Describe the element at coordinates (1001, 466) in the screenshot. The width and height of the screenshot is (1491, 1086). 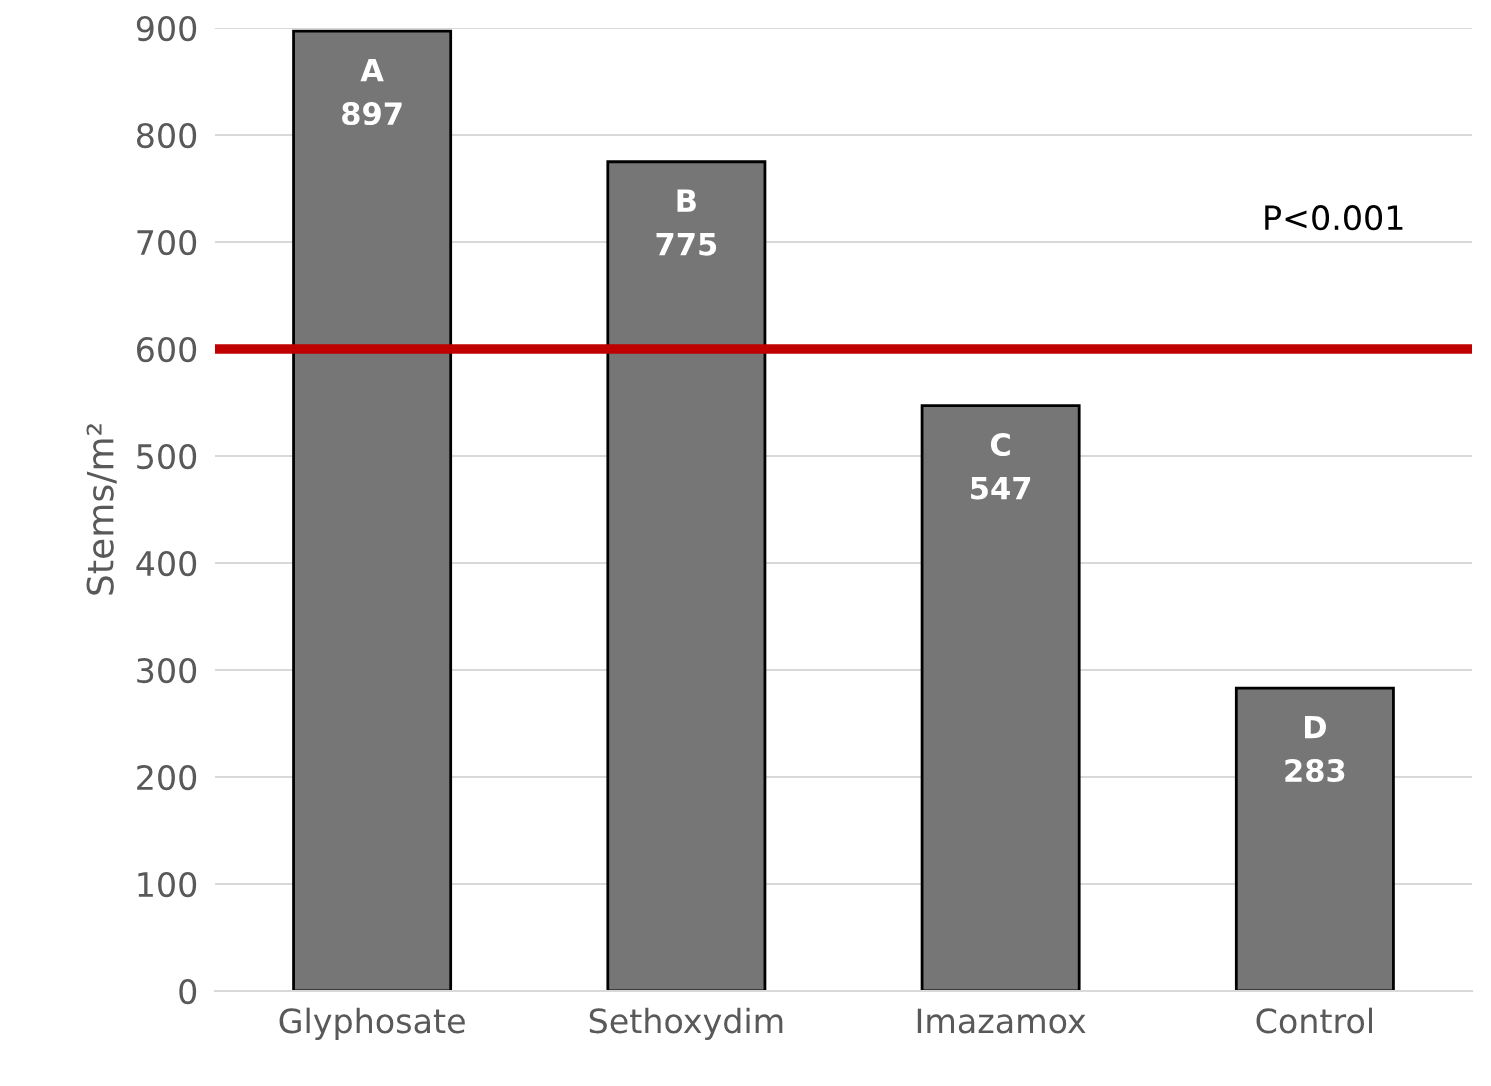
I see `data-label: C 547` at that location.